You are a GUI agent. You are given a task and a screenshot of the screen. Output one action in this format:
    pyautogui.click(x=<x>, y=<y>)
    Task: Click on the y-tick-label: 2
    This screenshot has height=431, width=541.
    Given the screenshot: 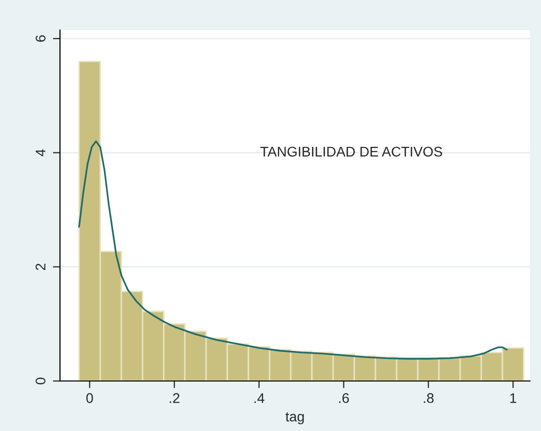 What is the action you would take?
    pyautogui.click(x=41, y=267)
    